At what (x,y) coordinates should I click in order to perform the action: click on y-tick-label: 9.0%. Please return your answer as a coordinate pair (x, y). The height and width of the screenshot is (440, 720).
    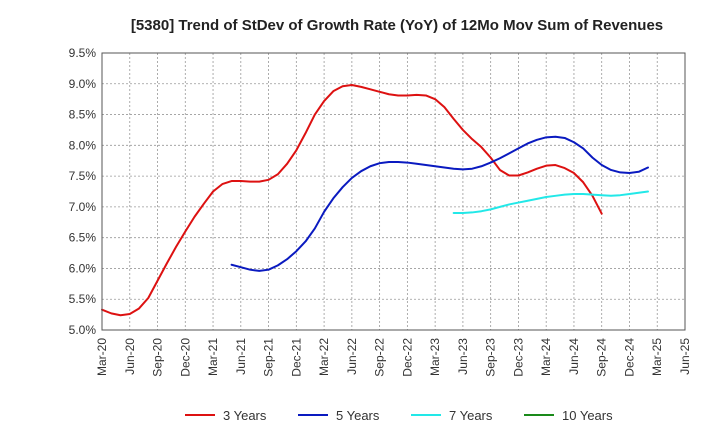
    Looking at the image, I should click on (83, 84).